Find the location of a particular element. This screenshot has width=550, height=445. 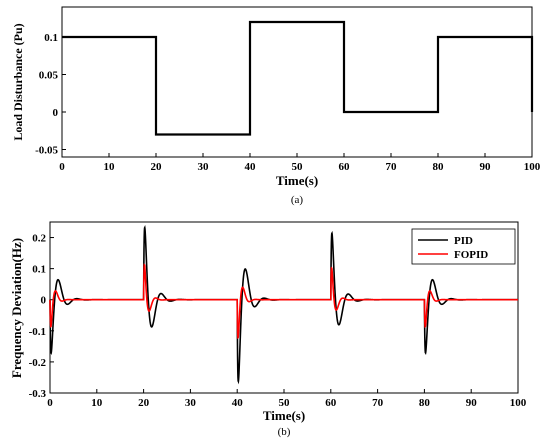

chart-a-xtick-label: 100 is located at coordinates (532, 167).